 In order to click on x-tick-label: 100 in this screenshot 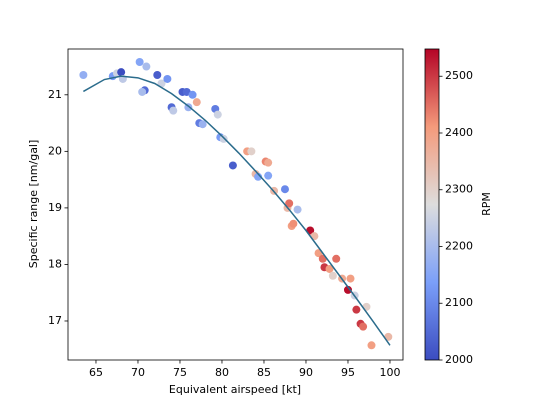, I will do `click(389, 372)`.